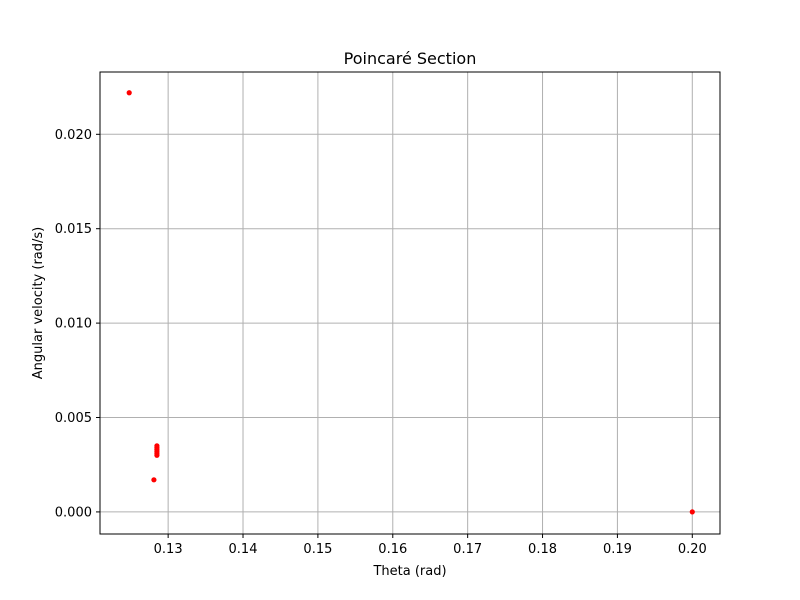  I want to click on x-tick-label: 0.14, so click(243, 549).